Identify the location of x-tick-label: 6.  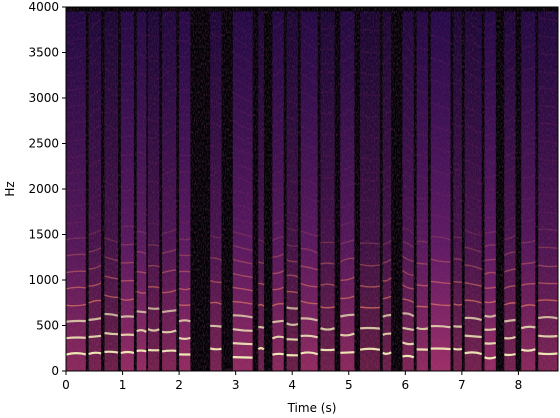
(405, 385).